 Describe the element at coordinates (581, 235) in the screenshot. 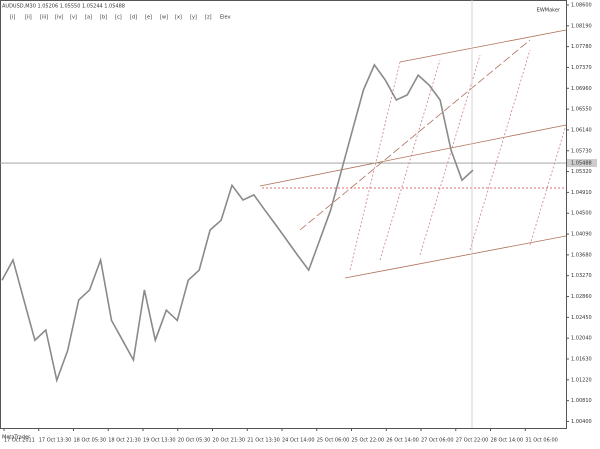

I see `y-tick-label: 1.04090` at that location.